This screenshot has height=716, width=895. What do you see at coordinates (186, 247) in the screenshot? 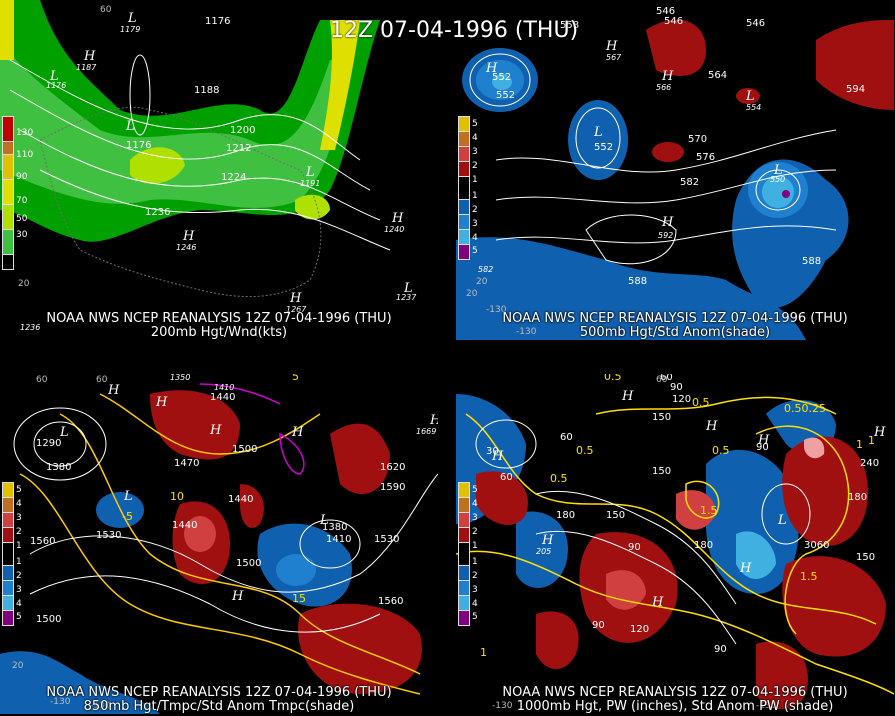
I see `contour-label: 1246` at bounding box center [186, 247].